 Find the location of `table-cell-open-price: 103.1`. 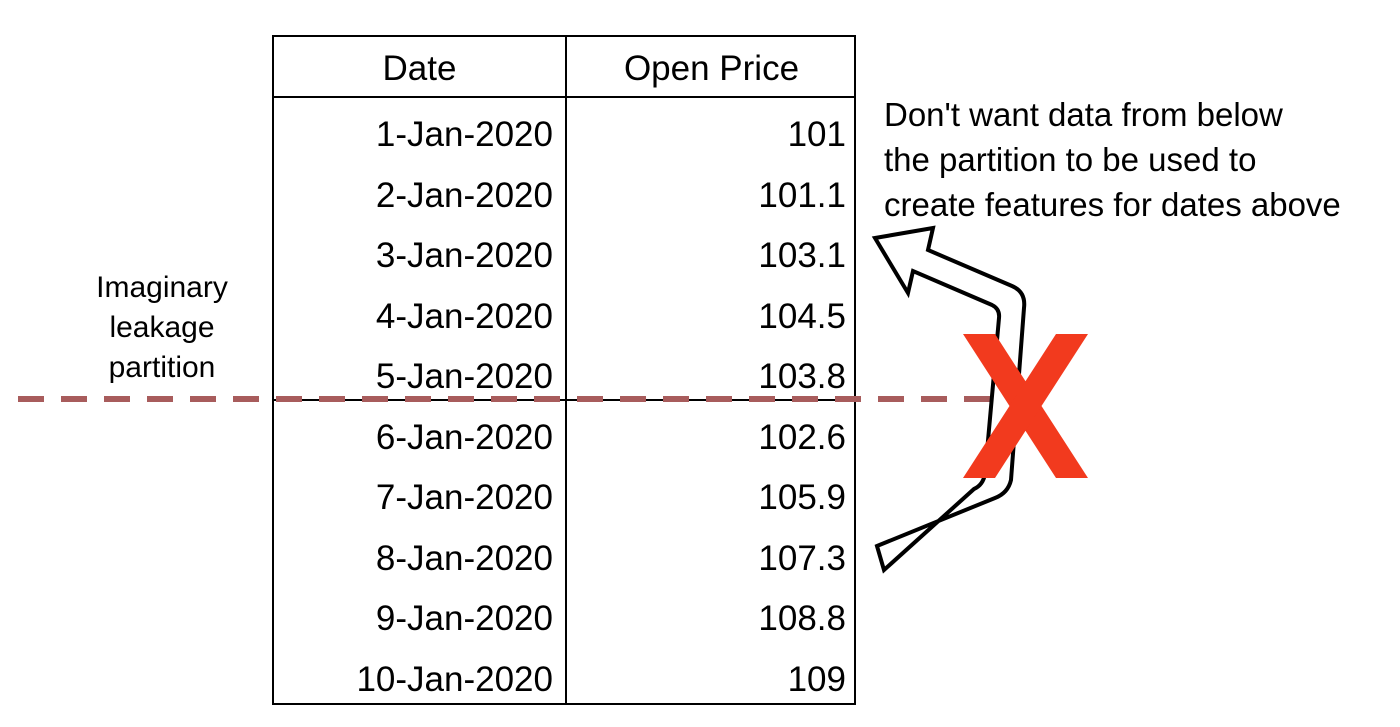

table-cell-open-price: 103.1 is located at coordinates (802, 255).